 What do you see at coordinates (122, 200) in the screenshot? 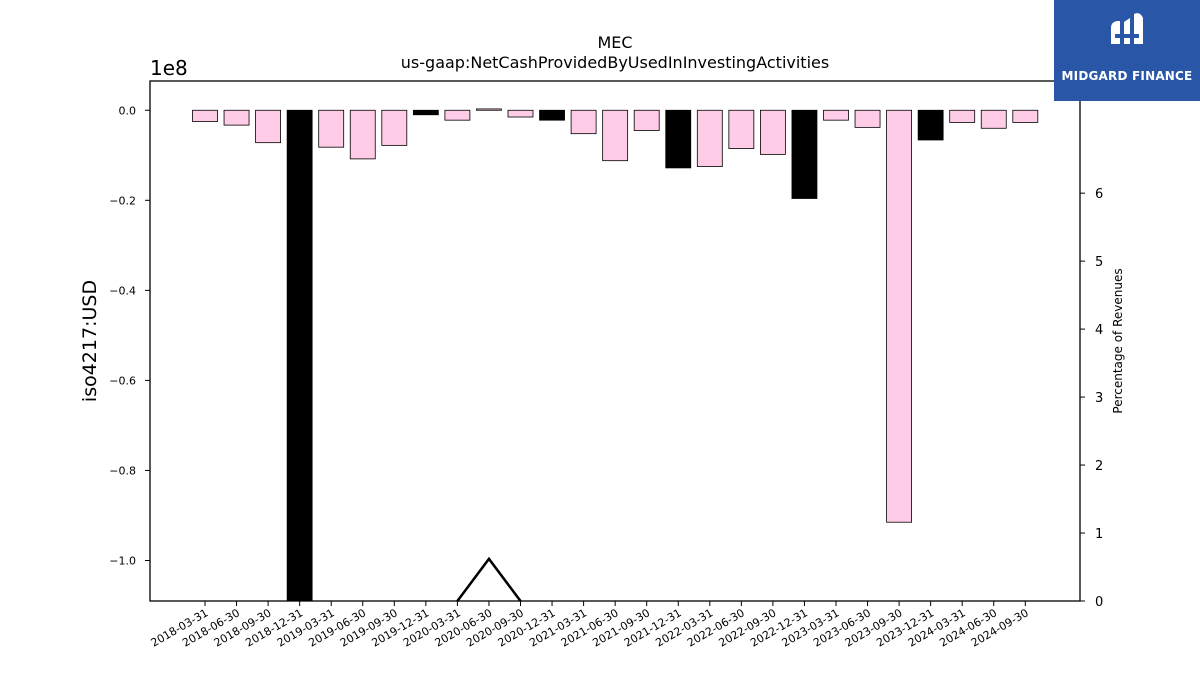
I see `y-tick-label: −0.2` at bounding box center [122, 200].